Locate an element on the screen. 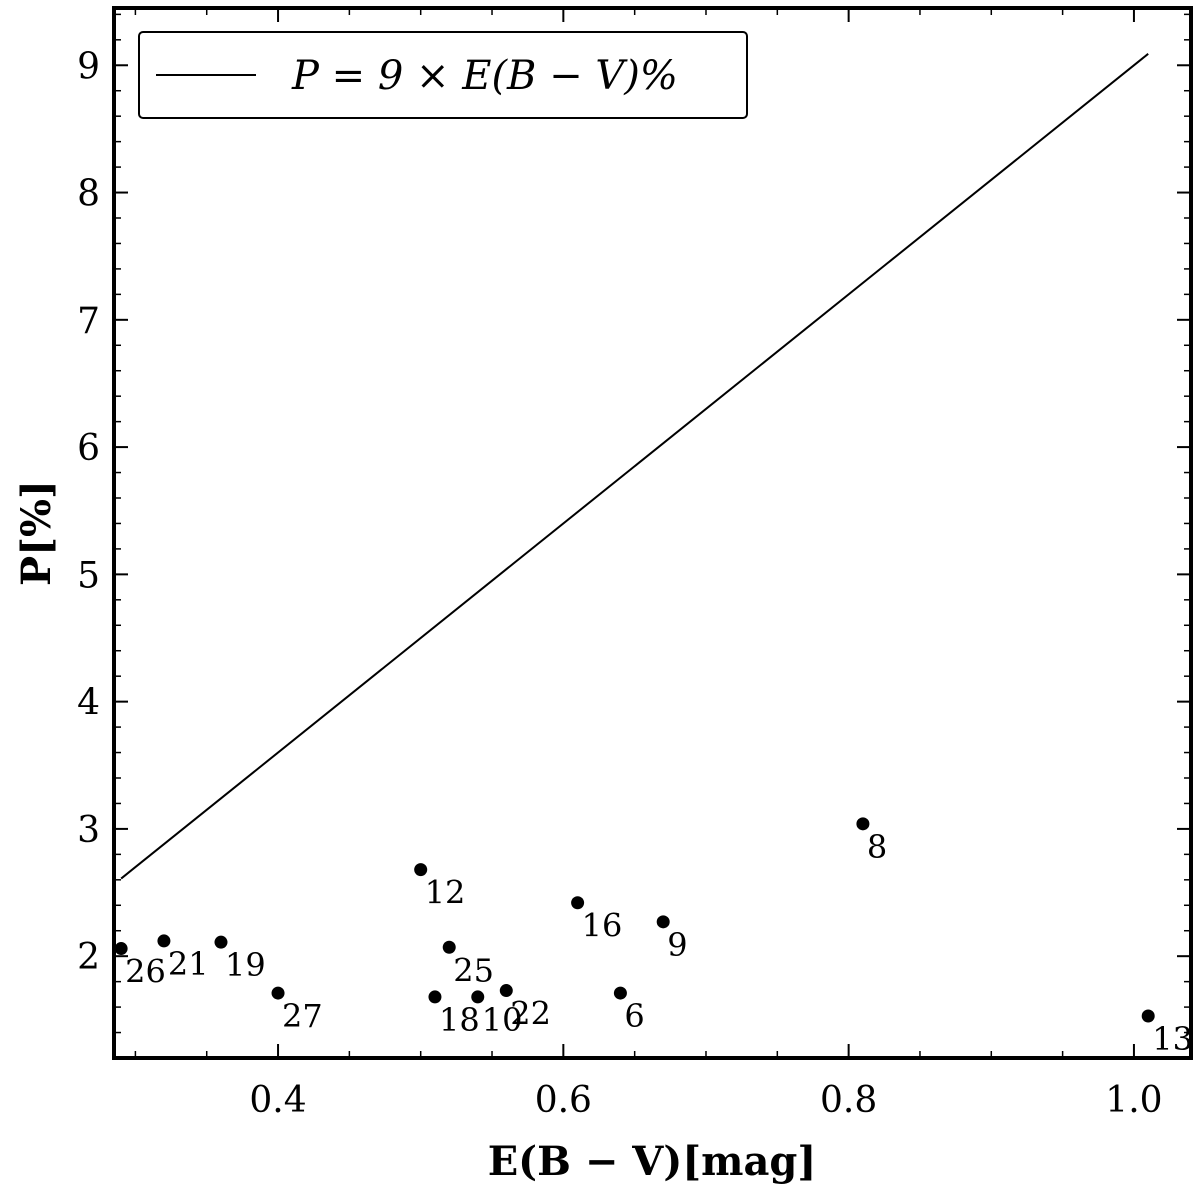  y-tick-label: 8 is located at coordinates (88, 194).